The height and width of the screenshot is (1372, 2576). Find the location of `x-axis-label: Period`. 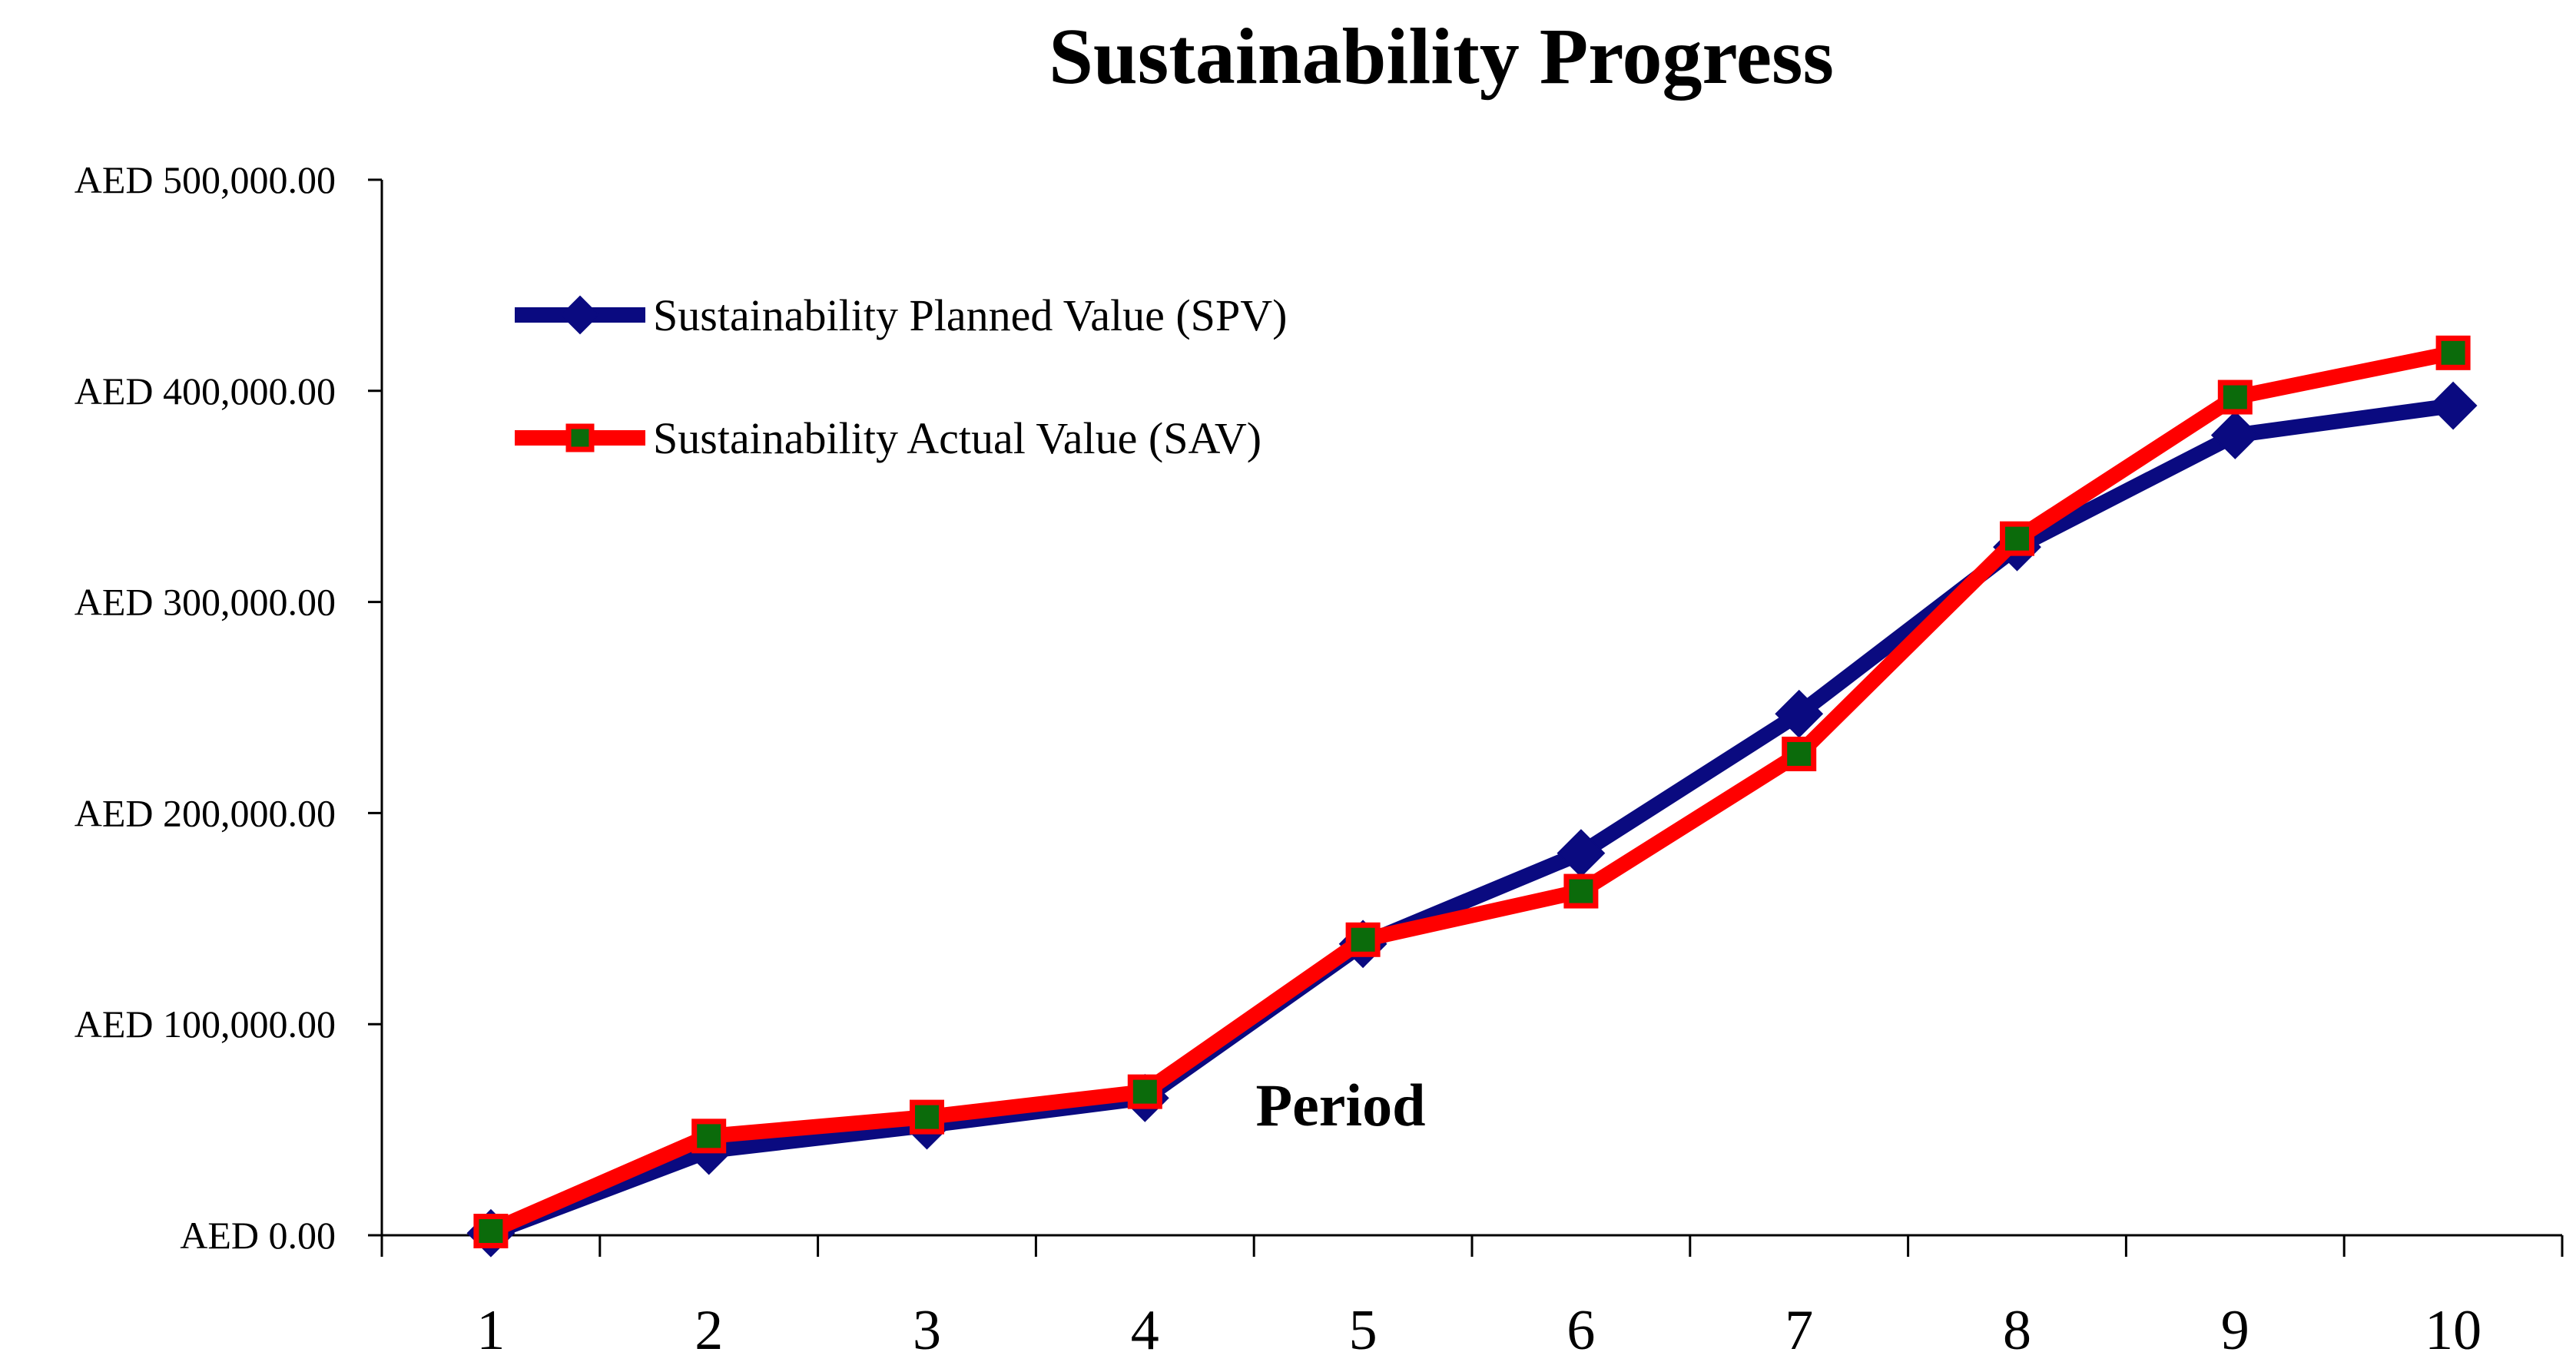

x-axis-label: Period is located at coordinates (1341, 1105).